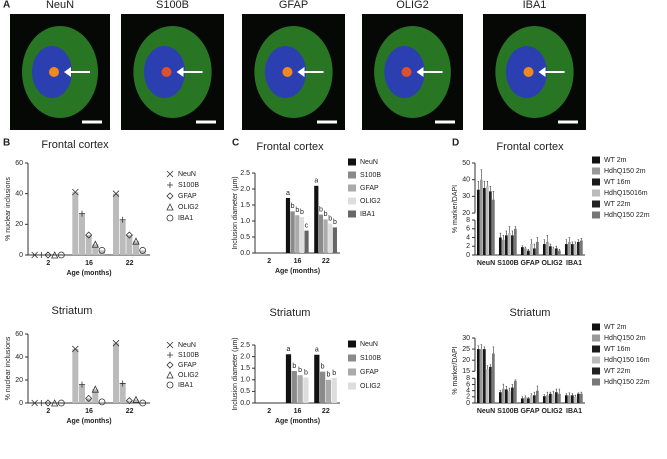 This screenshot has width=667, height=459. I want to click on y-tick-label: 30, so click(466, 338).